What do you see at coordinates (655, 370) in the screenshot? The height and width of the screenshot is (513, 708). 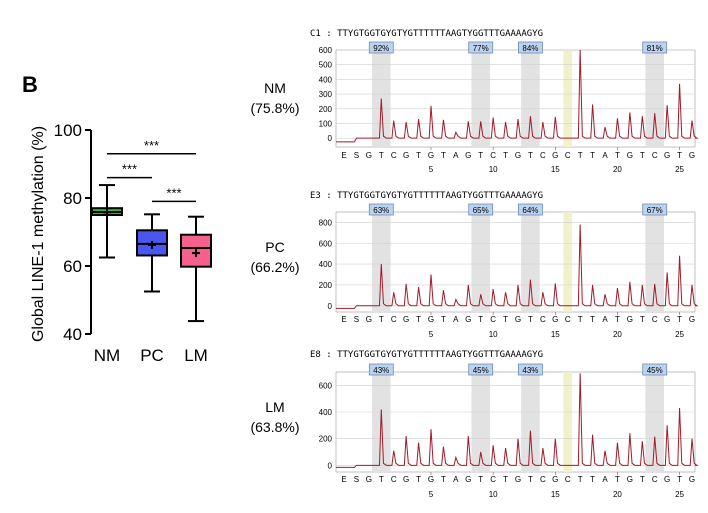 I see `methylation-percent-label: 45%` at bounding box center [655, 370].